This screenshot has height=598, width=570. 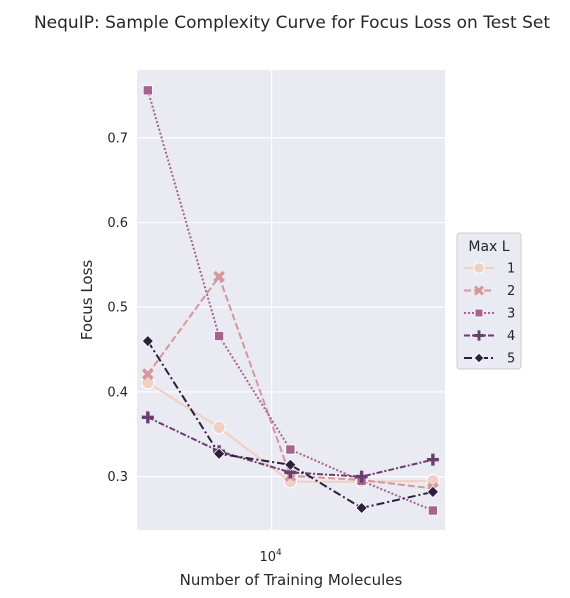 I want to click on legend-item-1: 1, so click(x=489, y=269).